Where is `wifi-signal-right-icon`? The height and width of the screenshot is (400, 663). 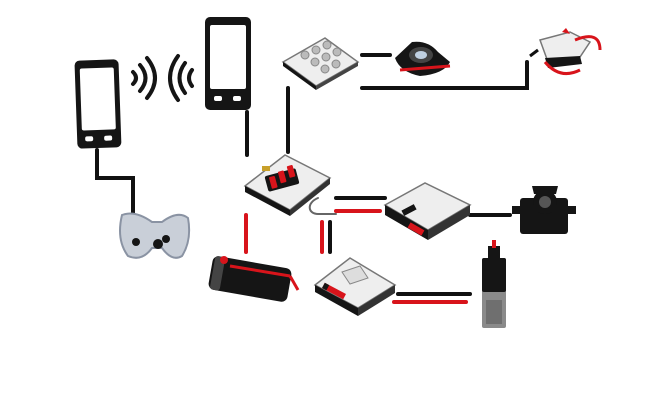 wifi-signal-right-icon is located at coordinates (181, 78).